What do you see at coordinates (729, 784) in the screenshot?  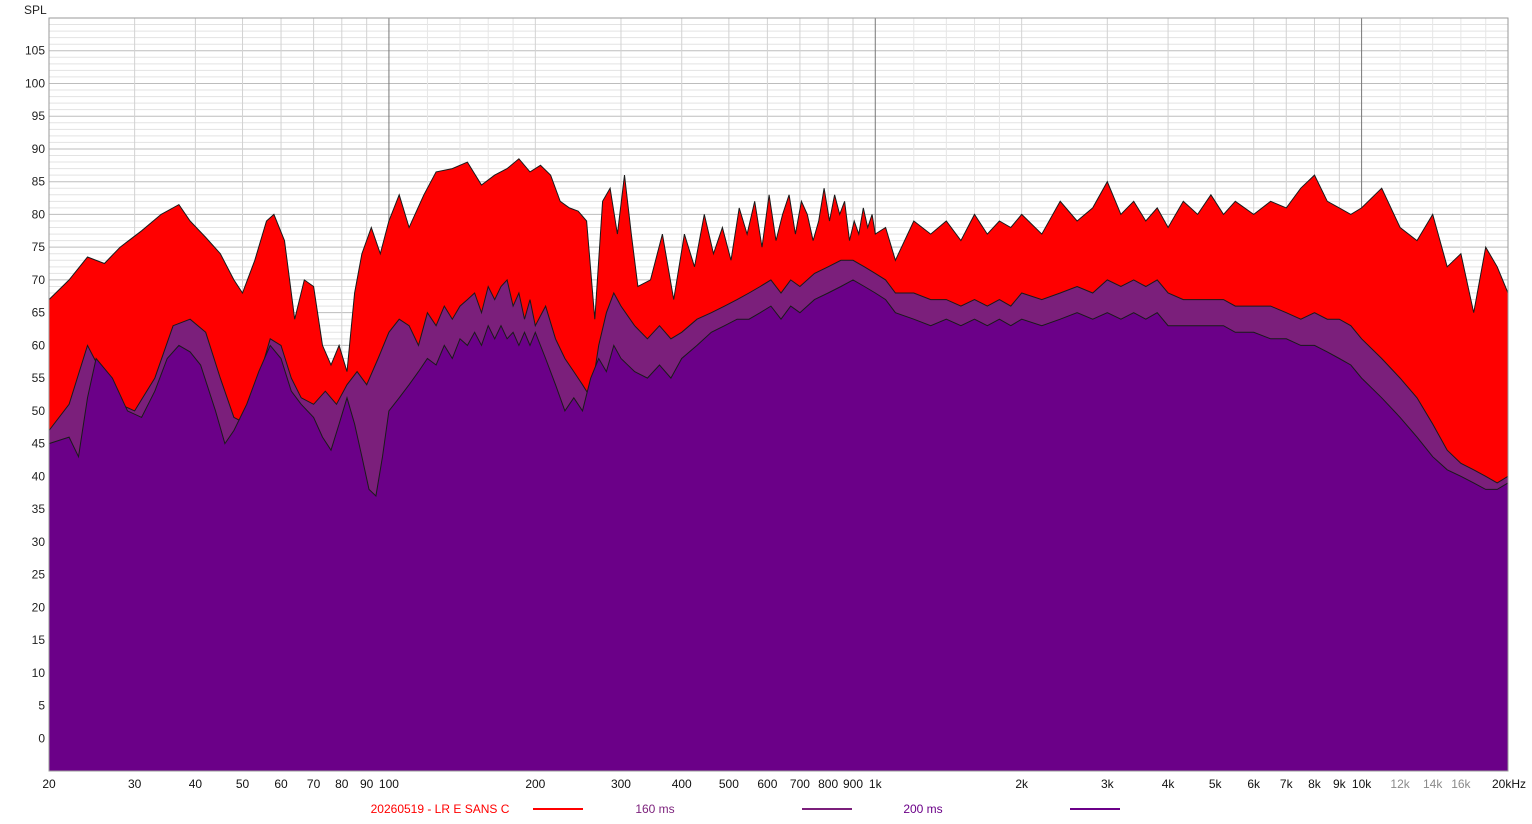 I see `x-tick-label: 500` at bounding box center [729, 784].